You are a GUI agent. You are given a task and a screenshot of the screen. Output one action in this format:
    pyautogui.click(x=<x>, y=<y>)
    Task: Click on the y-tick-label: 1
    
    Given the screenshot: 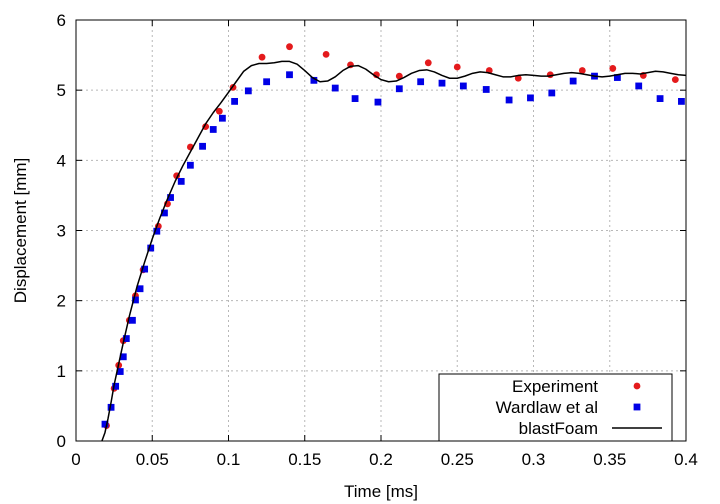 What is the action you would take?
    pyautogui.click(x=61, y=371)
    